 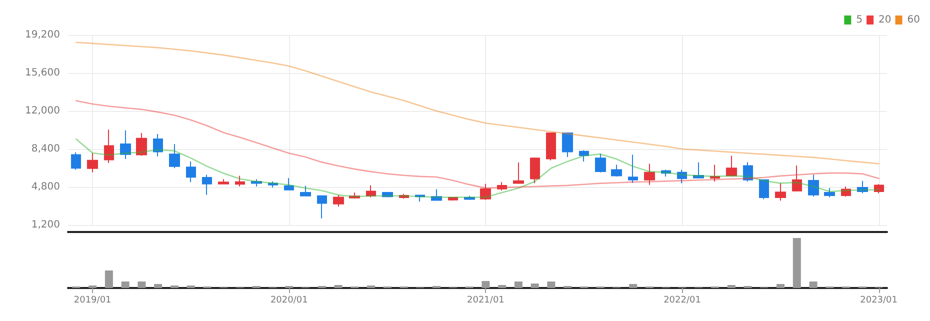 I want to click on y-tick-label: 4,800, so click(x=45, y=187).